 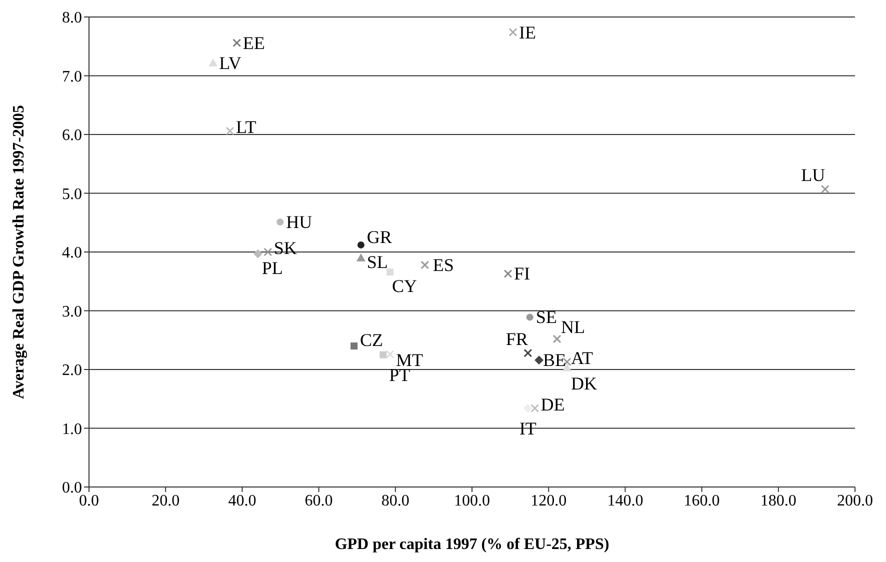 What do you see at coordinates (625, 501) in the screenshot?
I see `x-tick-label: 140.0` at bounding box center [625, 501].